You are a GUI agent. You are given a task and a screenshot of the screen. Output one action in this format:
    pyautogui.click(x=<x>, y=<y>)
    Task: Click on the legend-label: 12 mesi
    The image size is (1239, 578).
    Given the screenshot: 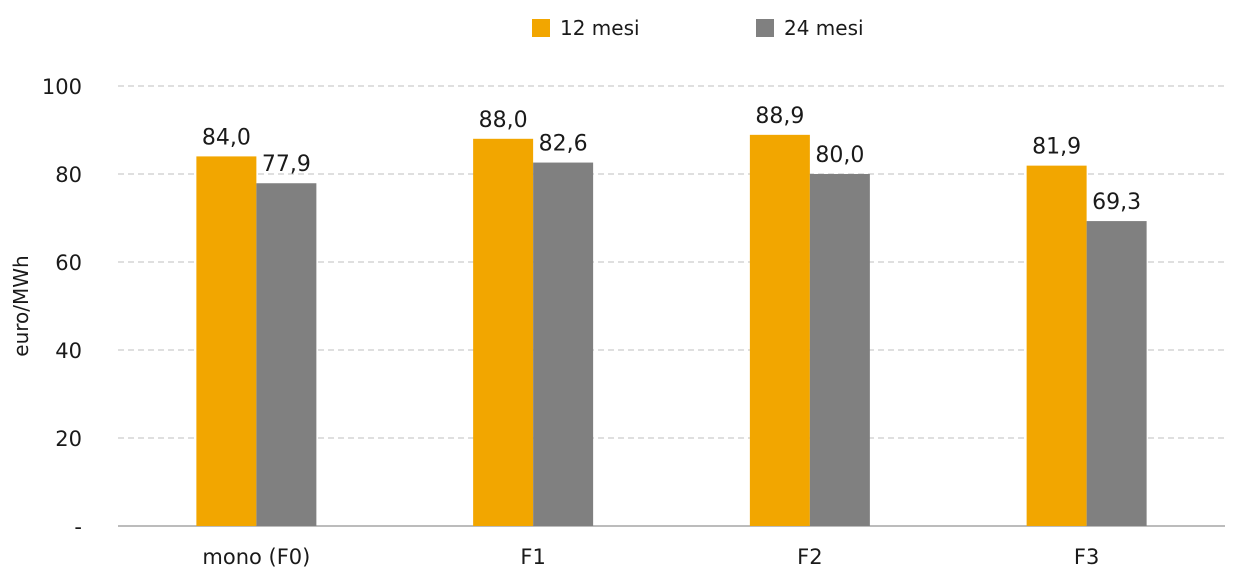 What is the action you would take?
    pyautogui.click(x=600, y=28)
    